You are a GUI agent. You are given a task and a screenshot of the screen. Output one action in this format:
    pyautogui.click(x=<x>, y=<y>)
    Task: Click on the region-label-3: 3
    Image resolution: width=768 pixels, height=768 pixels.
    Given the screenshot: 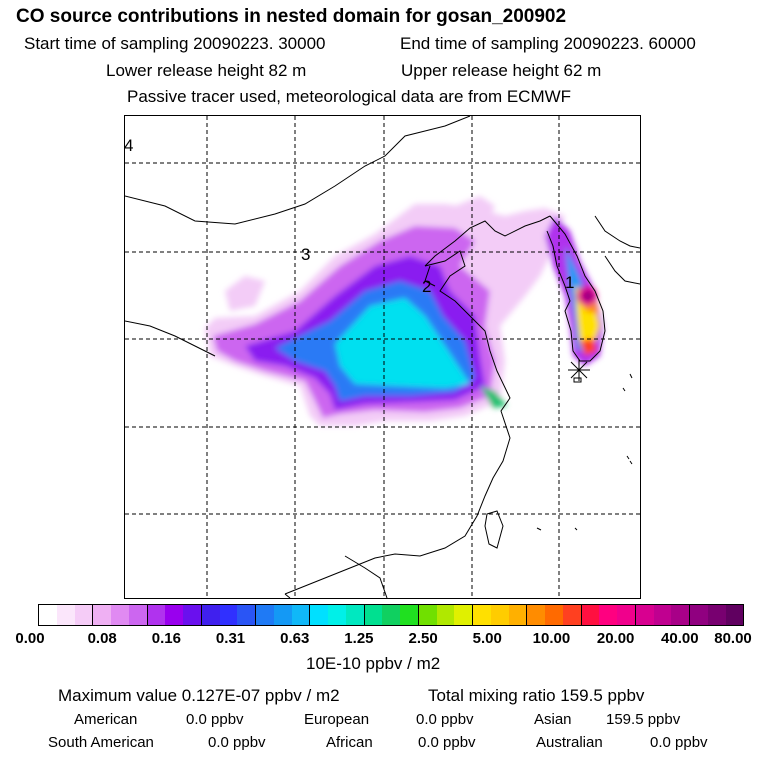 What is the action you would take?
    pyautogui.click(x=305, y=254)
    